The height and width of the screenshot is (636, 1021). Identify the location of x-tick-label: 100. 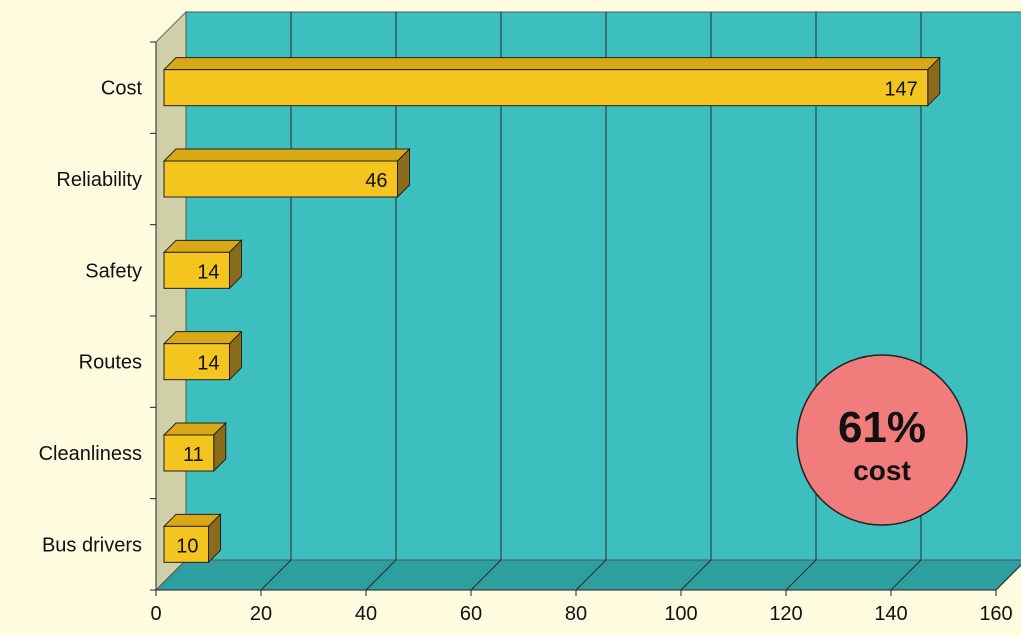
(680, 614).